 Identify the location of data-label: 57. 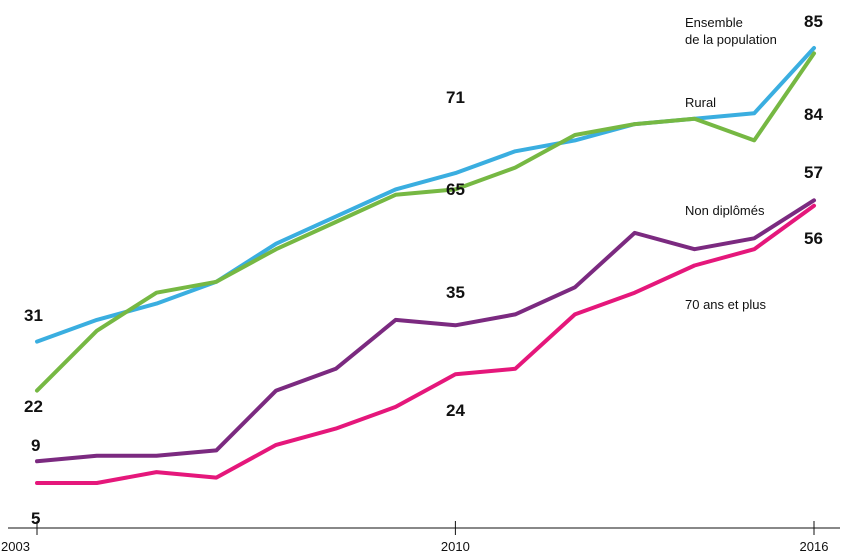
(813, 172).